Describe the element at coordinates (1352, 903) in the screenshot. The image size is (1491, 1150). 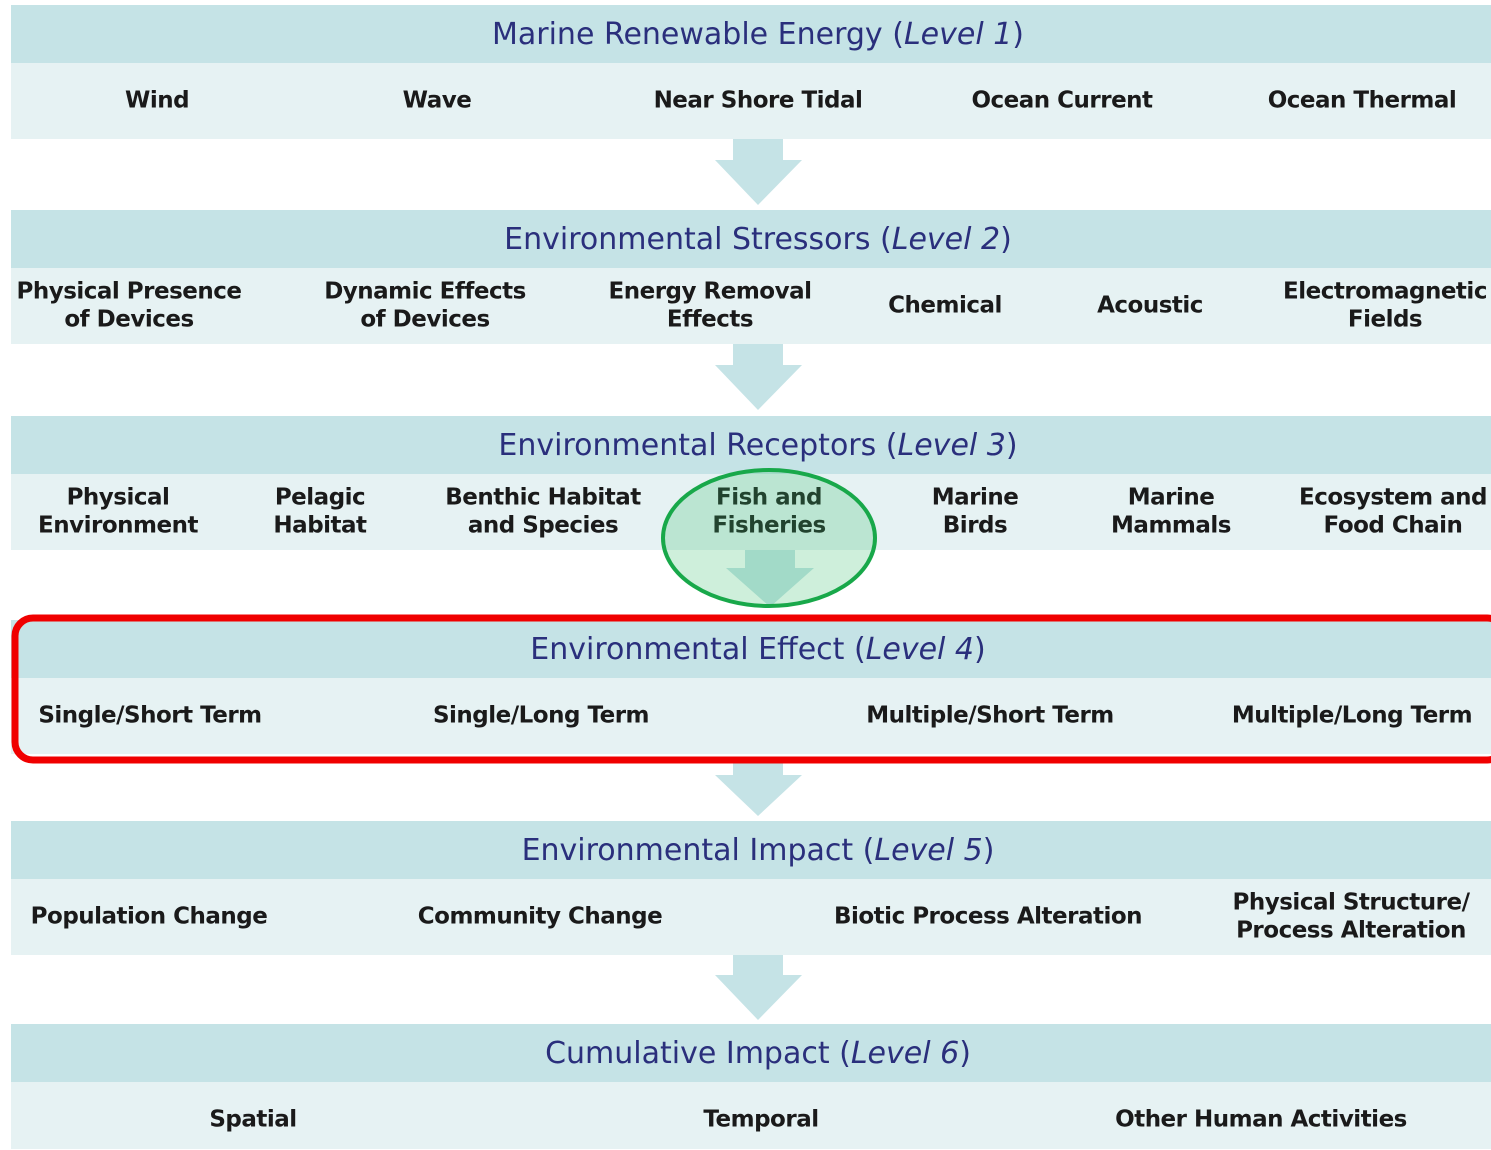
I see `level-item: Physical Structure/` at that location.